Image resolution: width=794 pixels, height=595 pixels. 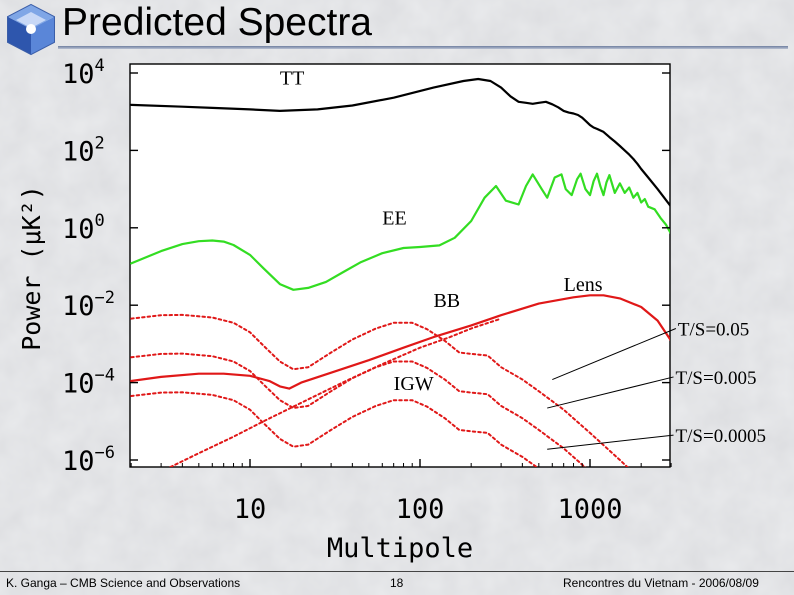 I want to click on page-number: 18, so click(x=397, y=583).